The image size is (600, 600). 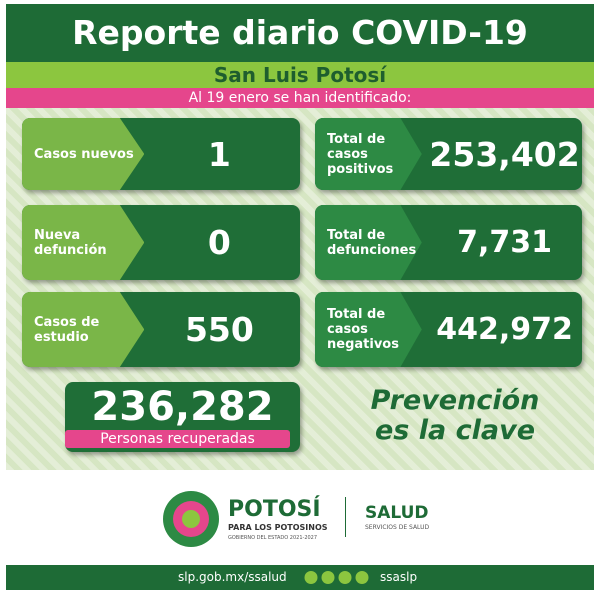 What do you see at coordinates (83, 329) in the screenshot?
I see `card-label: Casos de estudio` at bounding box center [83, 329].